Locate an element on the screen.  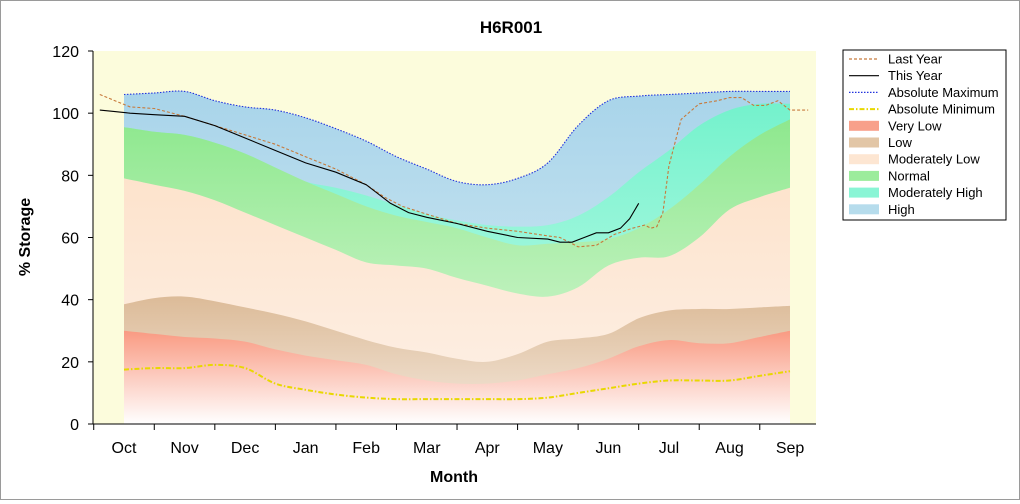
chart-title: H6R001 is located at coordinates (511, 27).